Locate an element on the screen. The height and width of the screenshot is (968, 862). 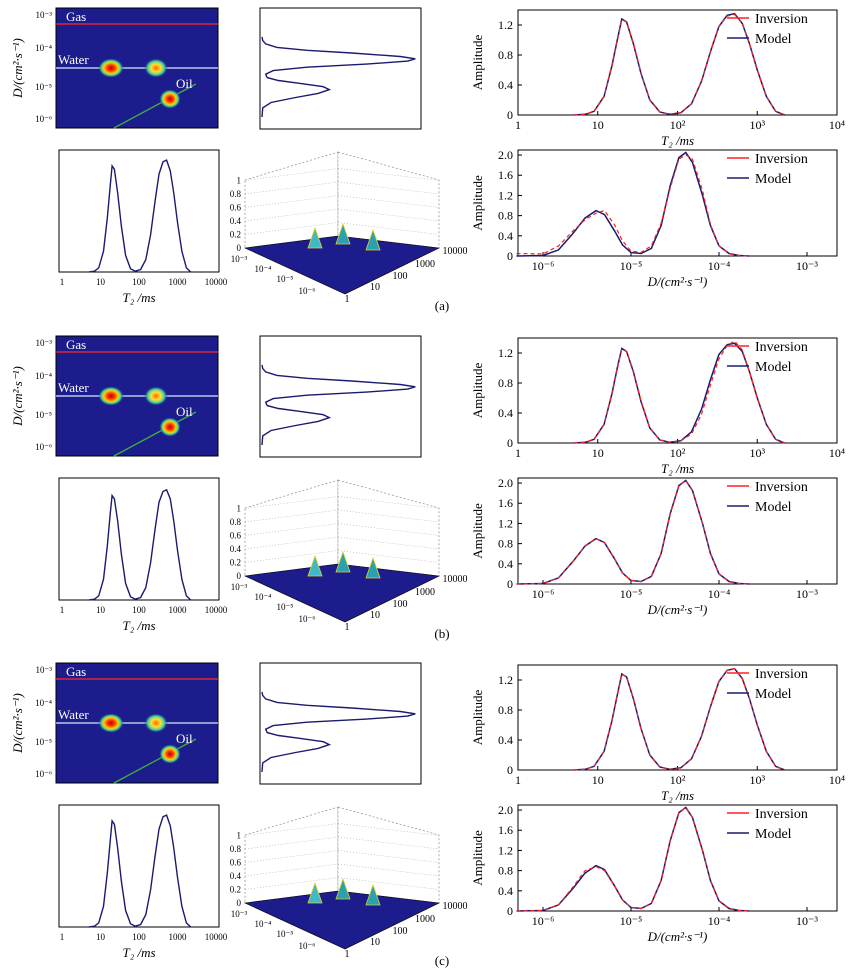
t2_plot-ytick: 0.8 is located at coordinates (505, 55).